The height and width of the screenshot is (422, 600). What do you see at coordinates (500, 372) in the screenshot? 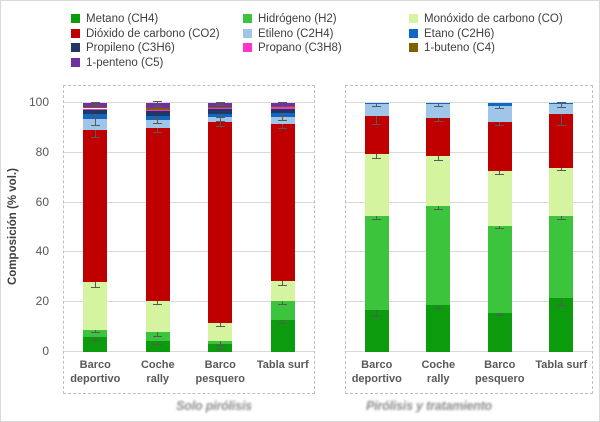
I see `category-label: Barco pesquero` at bounding box center [500, 372].